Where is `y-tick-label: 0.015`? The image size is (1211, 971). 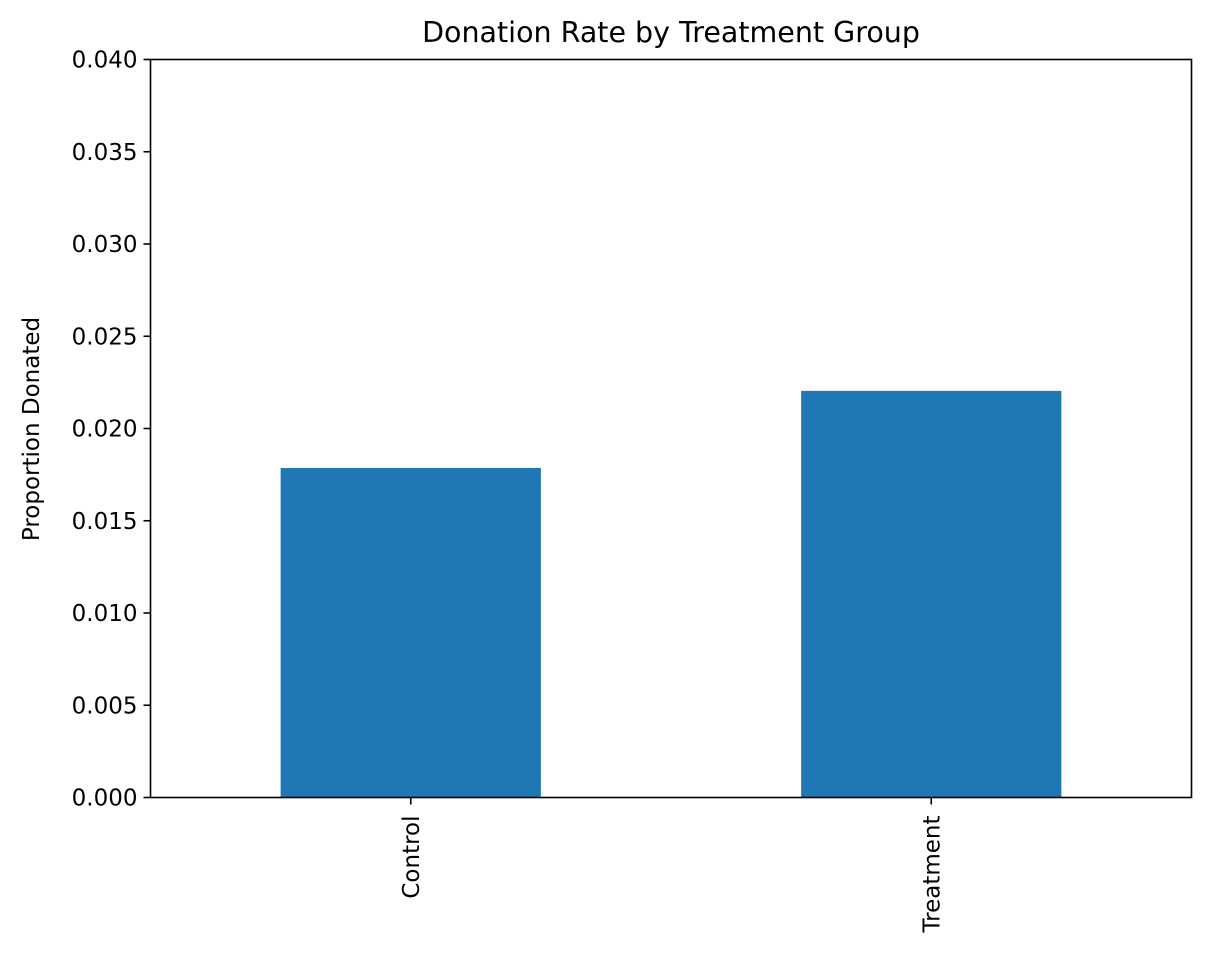 y-tick-label: 0.015 is located at coordinates (105, 522).